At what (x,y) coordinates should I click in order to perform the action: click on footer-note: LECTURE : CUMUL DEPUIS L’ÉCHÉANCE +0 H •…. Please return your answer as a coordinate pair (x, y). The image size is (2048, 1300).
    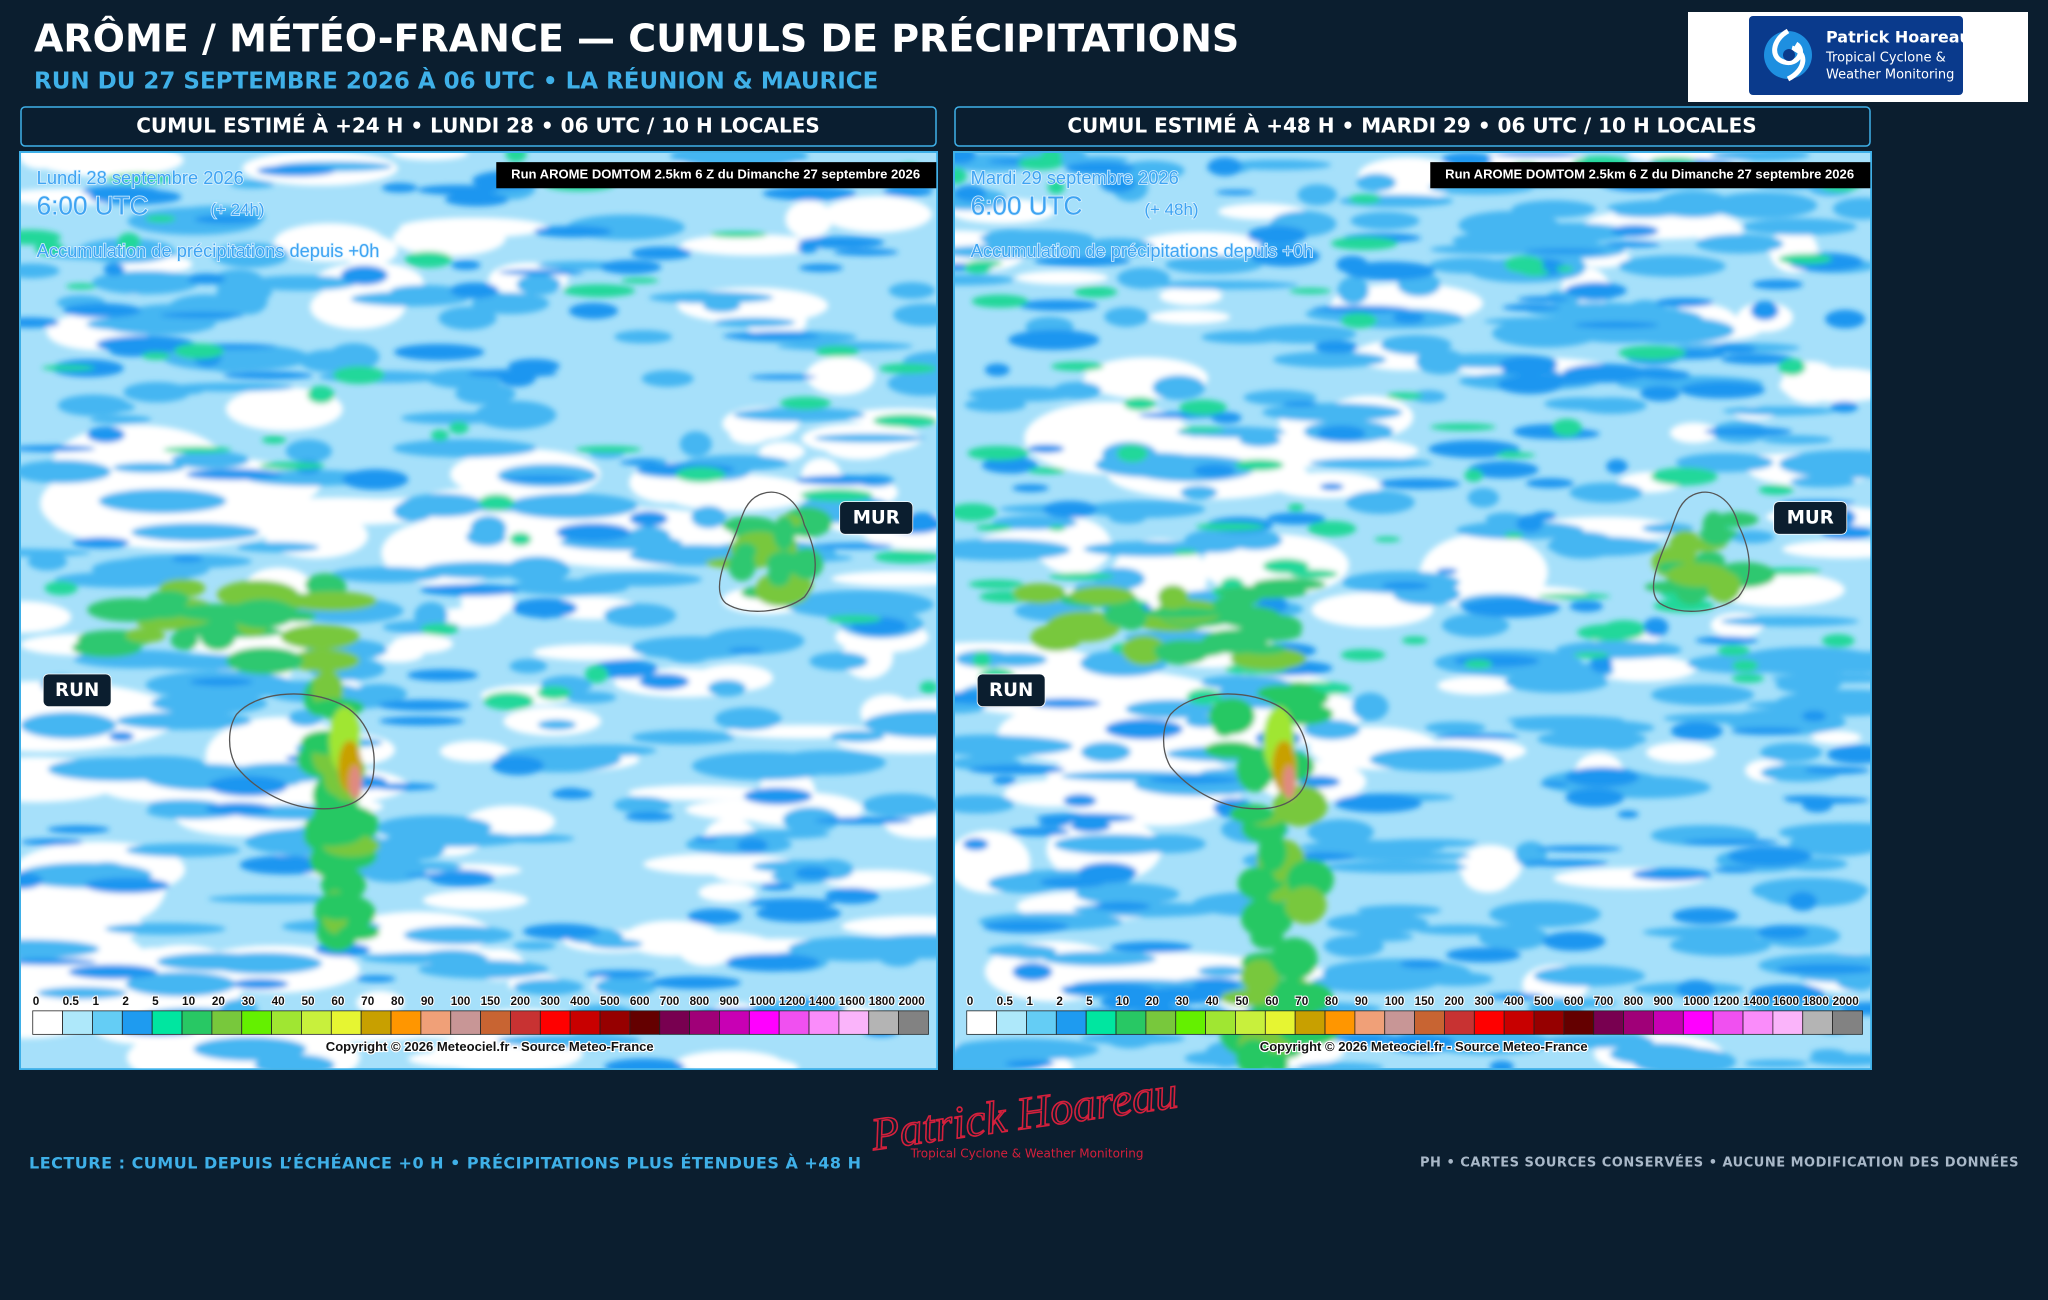
    Looking at the image, I should click on (445, 1163).